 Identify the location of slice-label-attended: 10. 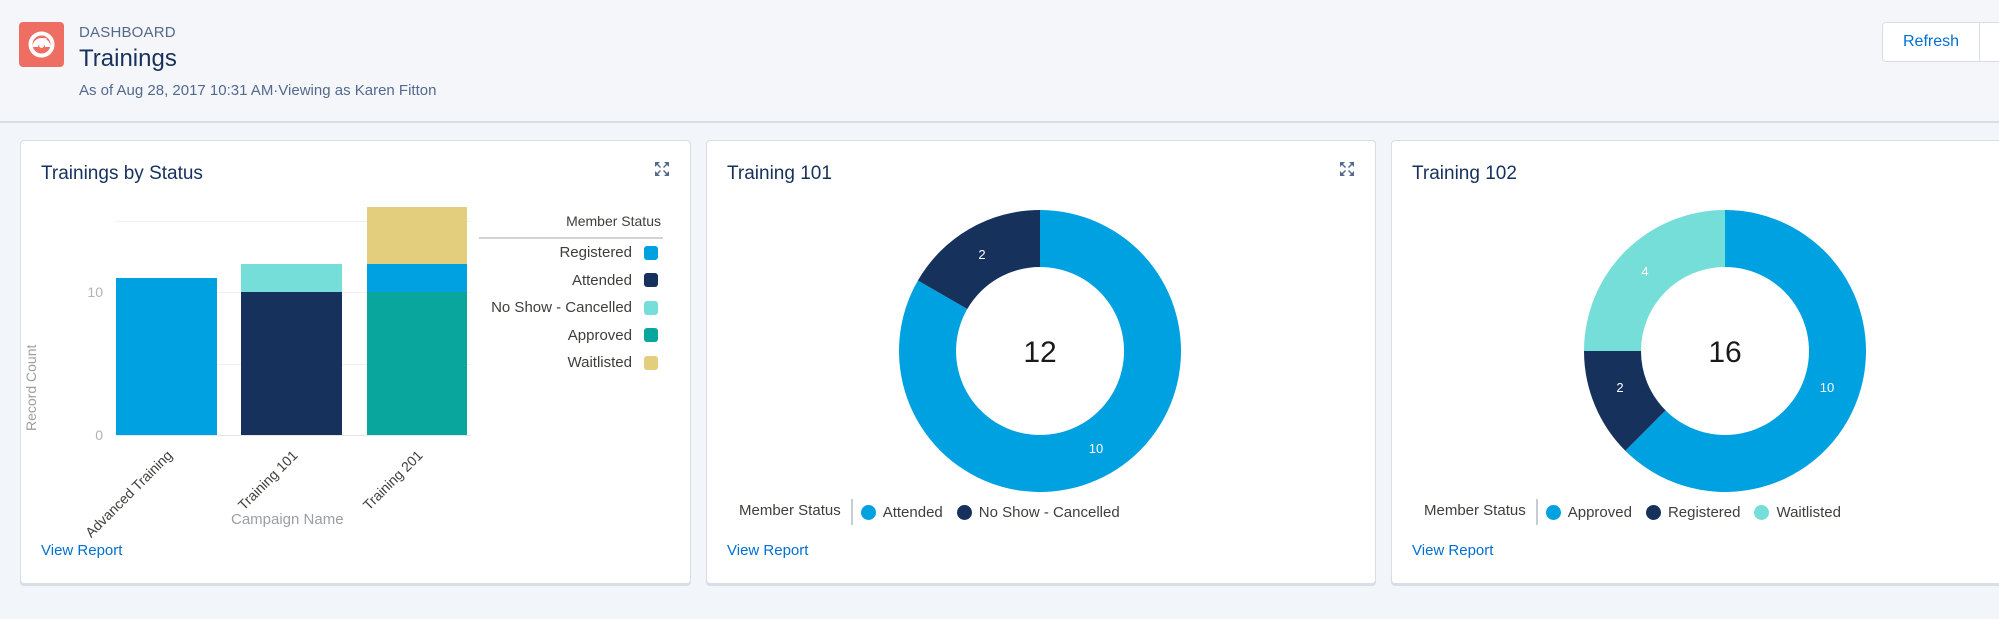
(1096, 448).